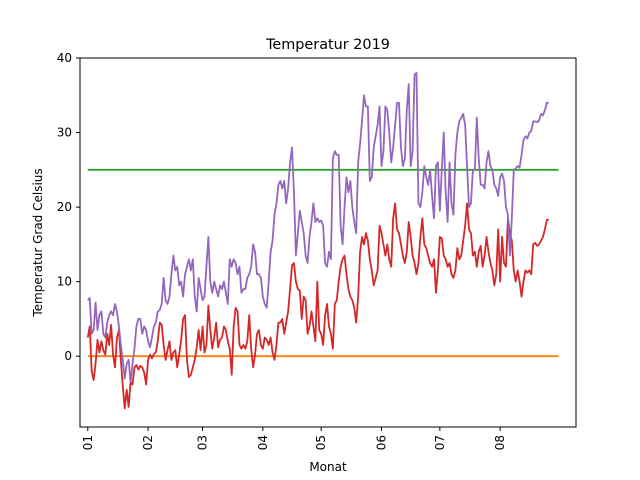 The width and height of the screenshot is (640, 480). I want to click on chart-title: Temperatur 2019, so click(327, 45).